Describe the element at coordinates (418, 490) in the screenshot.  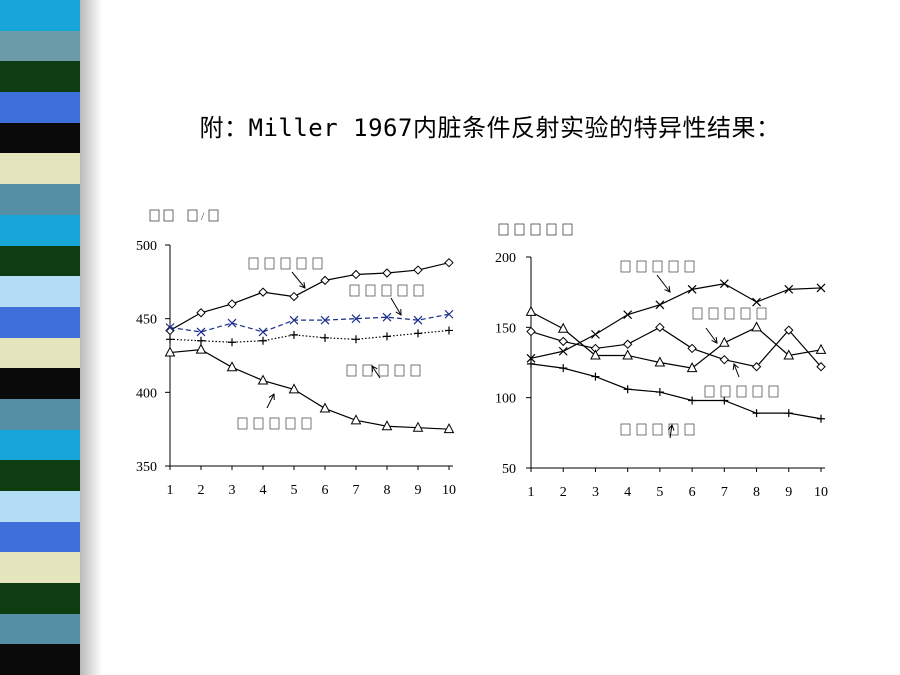
I see `x-tick-label: 9` at that location.